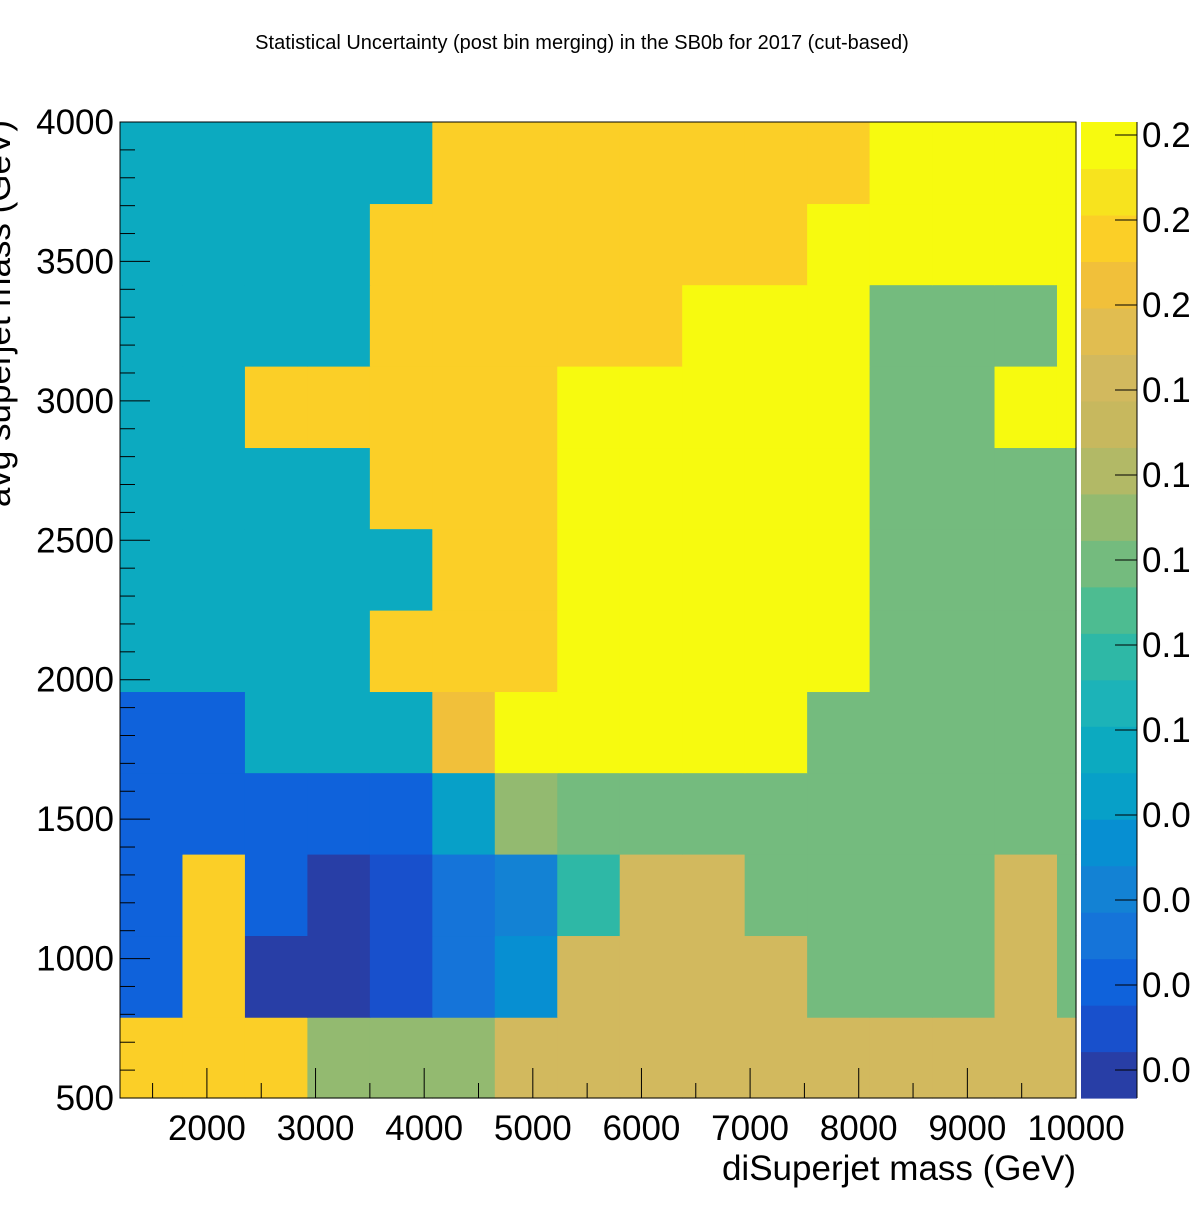 The width and height of the screenshot is (1196, 1222). What do you see at coordinates (75, 261) in the screenshot?
I see `y-tick-label: 3500` at bounding box center [75, 261].